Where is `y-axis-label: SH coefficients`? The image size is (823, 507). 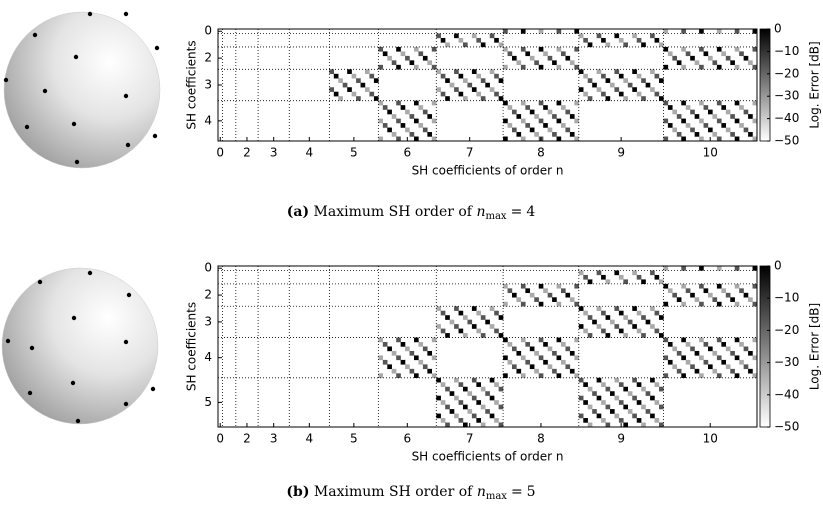 y-axis-label: SH coefficients is located at coordinates (192, 84).